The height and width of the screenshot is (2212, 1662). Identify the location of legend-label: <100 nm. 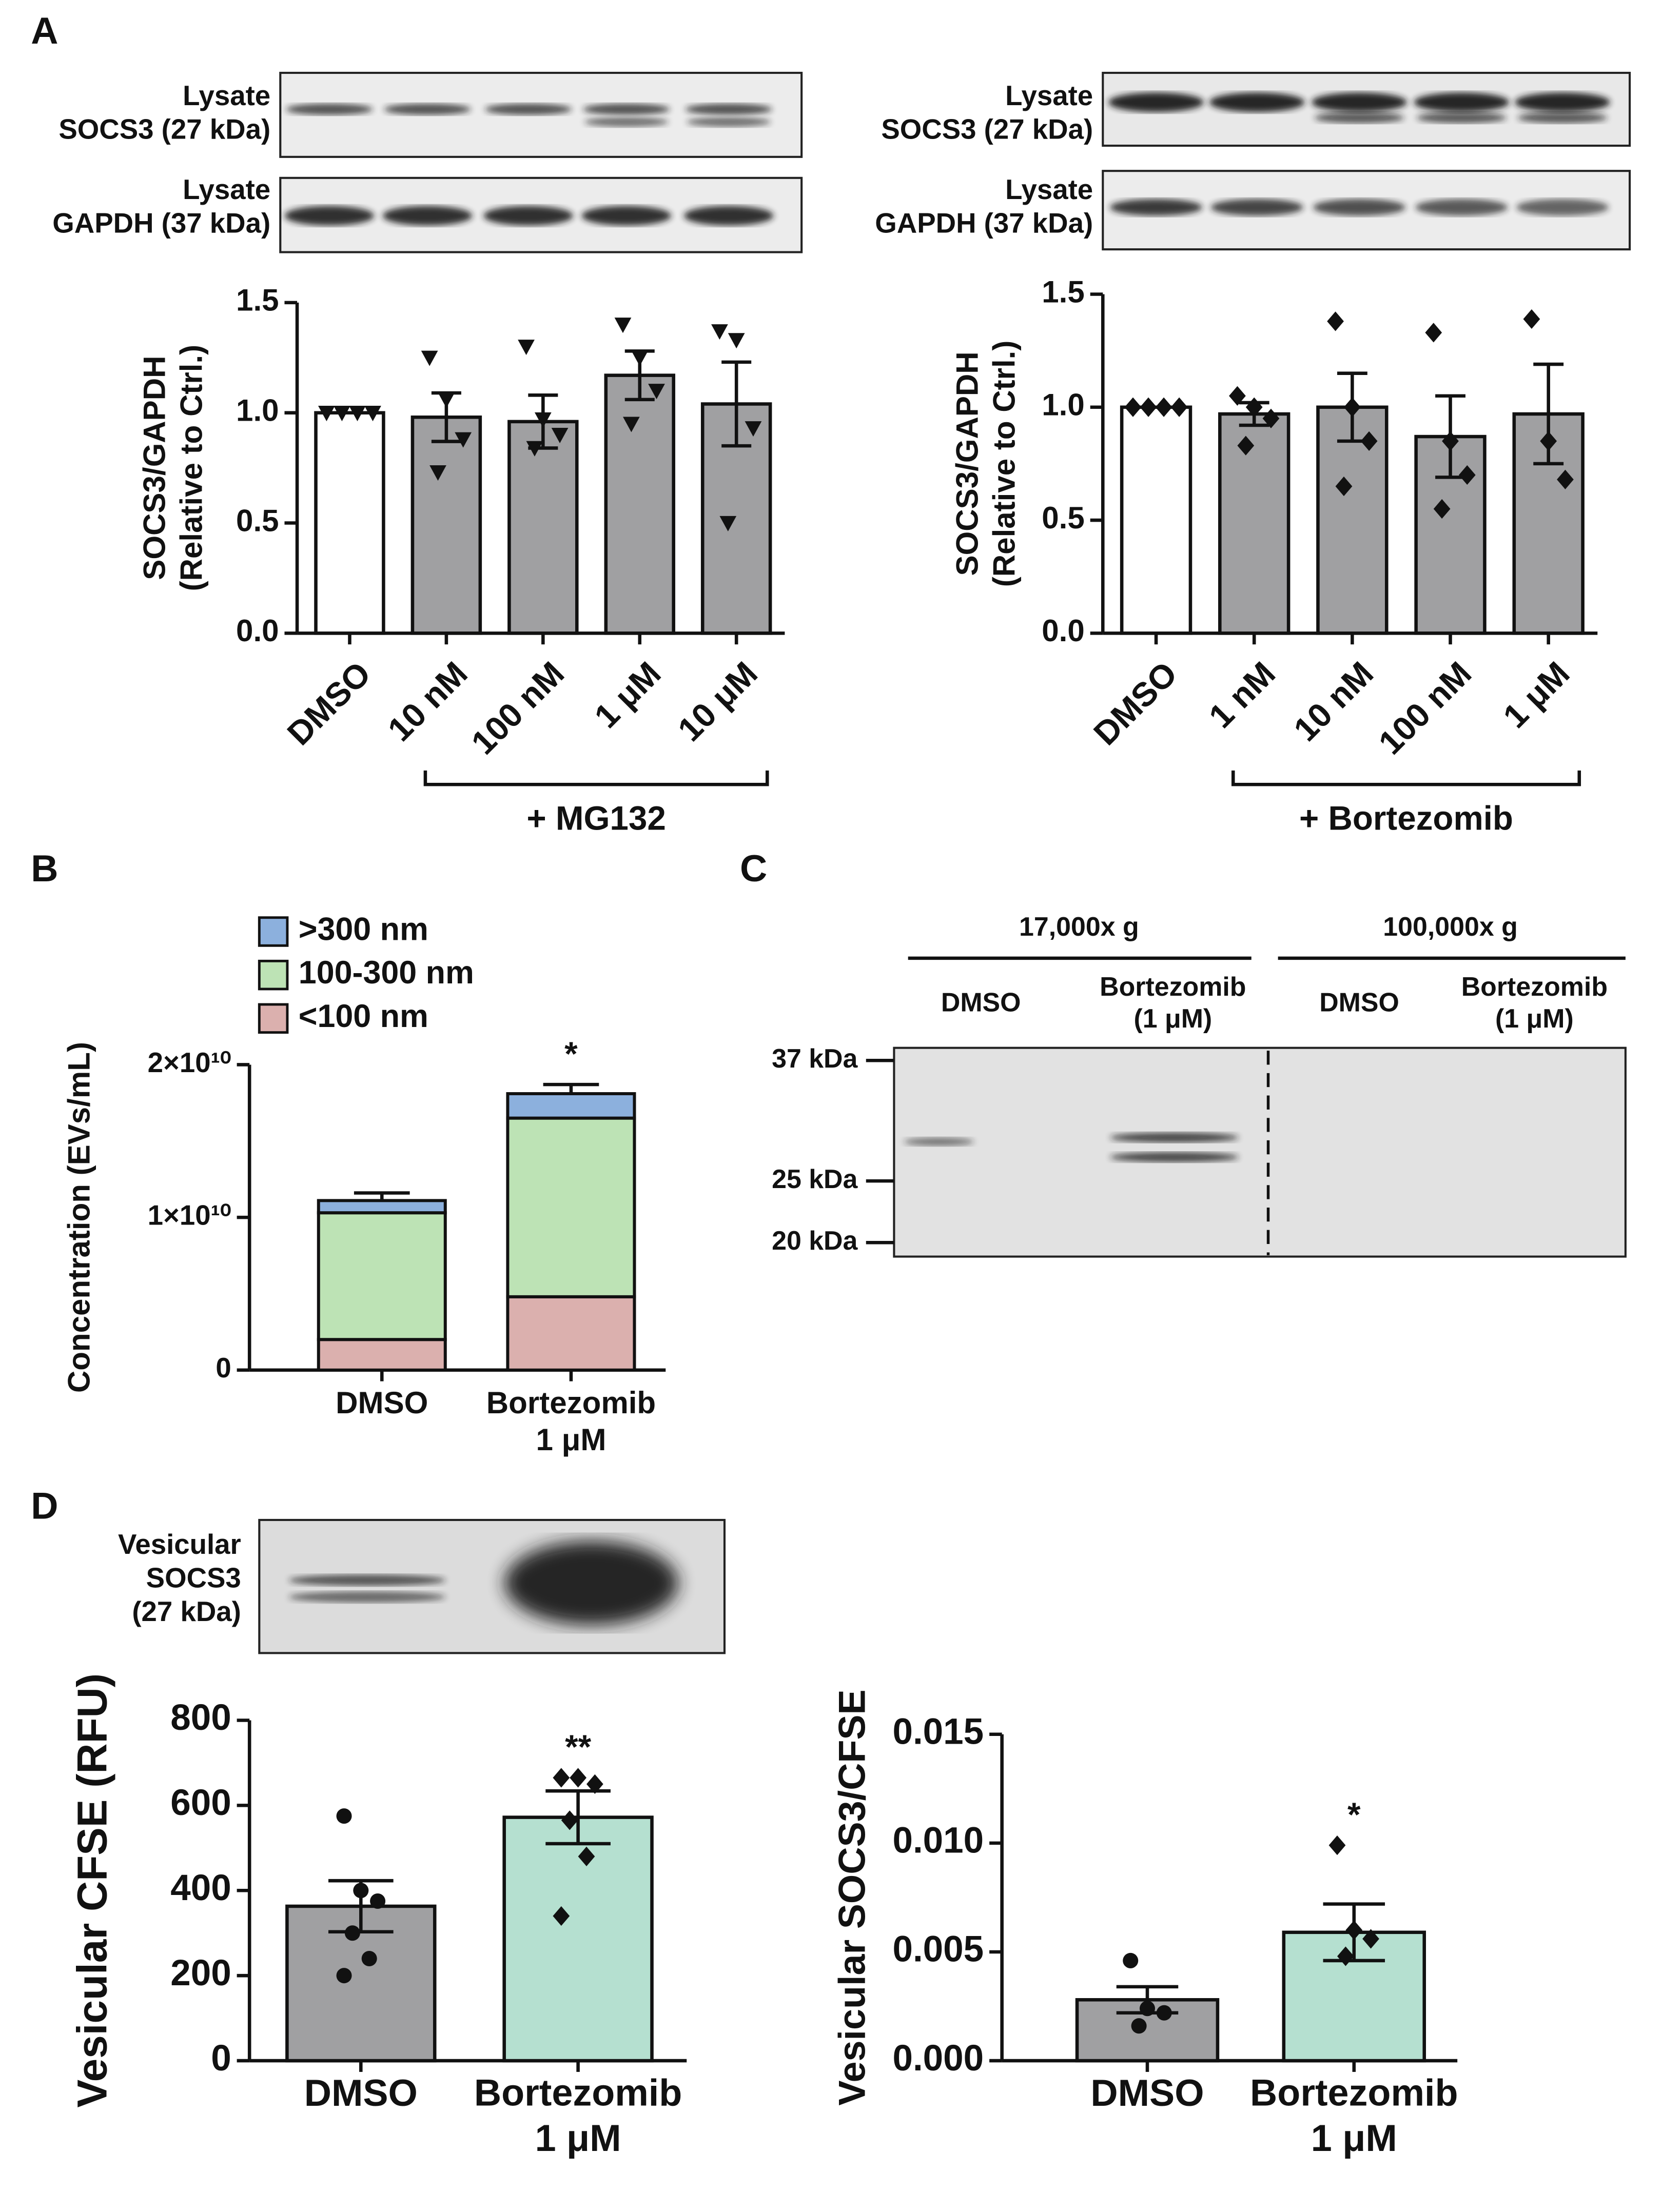
(363, 1016).